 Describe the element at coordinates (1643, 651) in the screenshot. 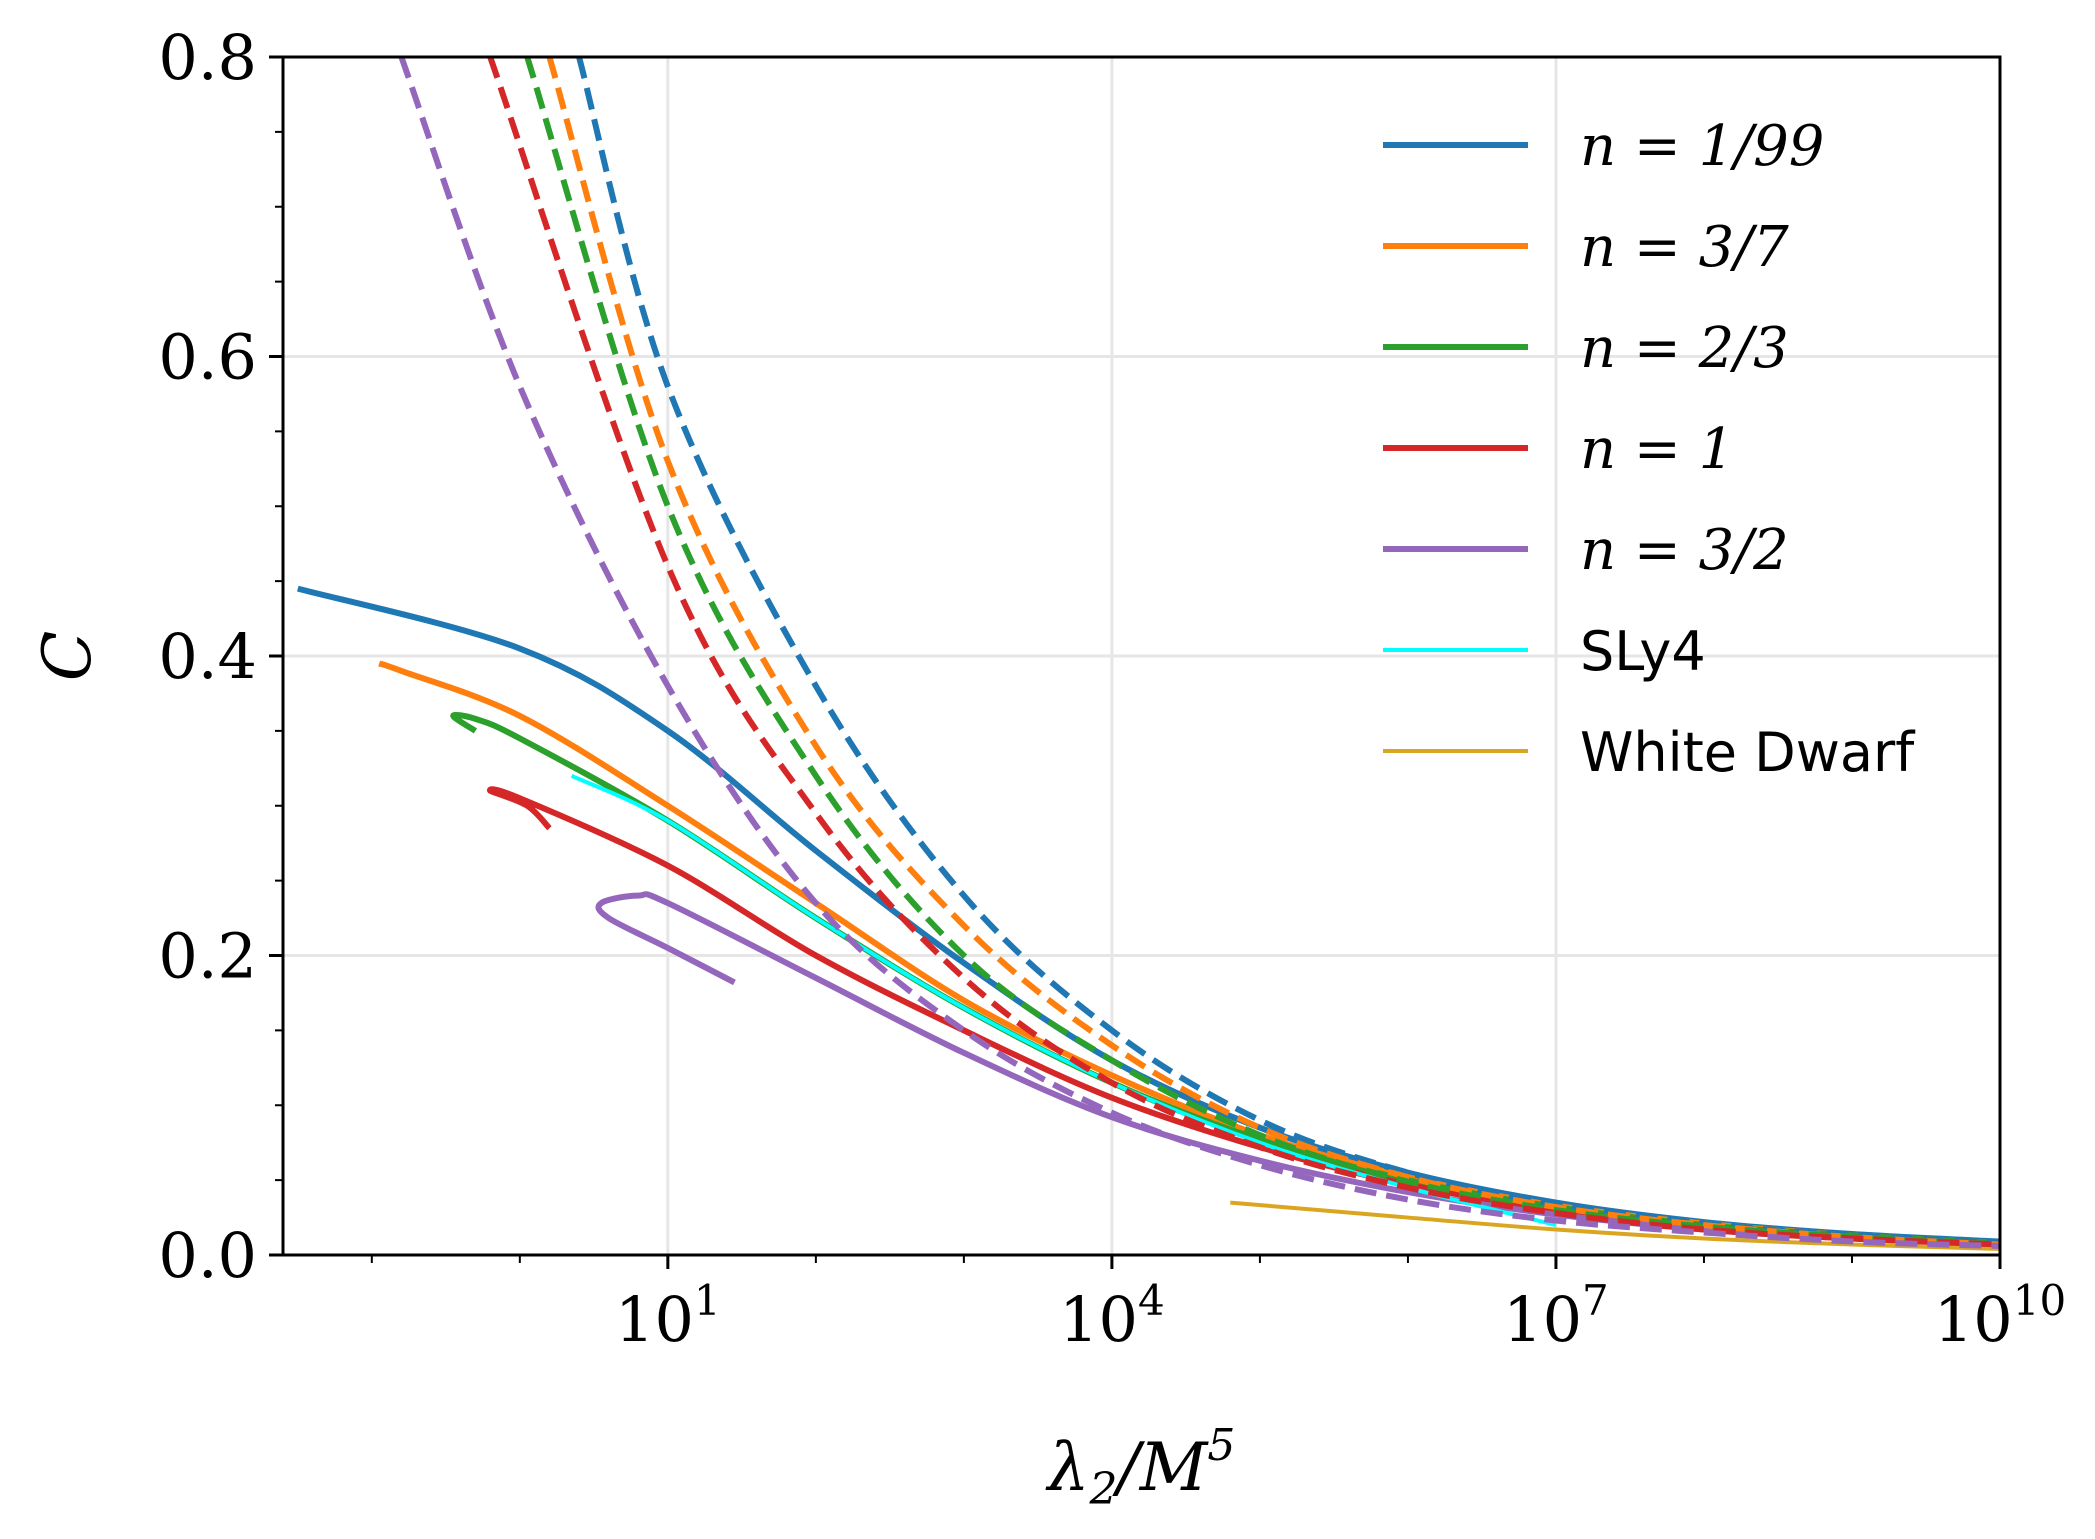

I see `legend-label: SLy4` at that location.